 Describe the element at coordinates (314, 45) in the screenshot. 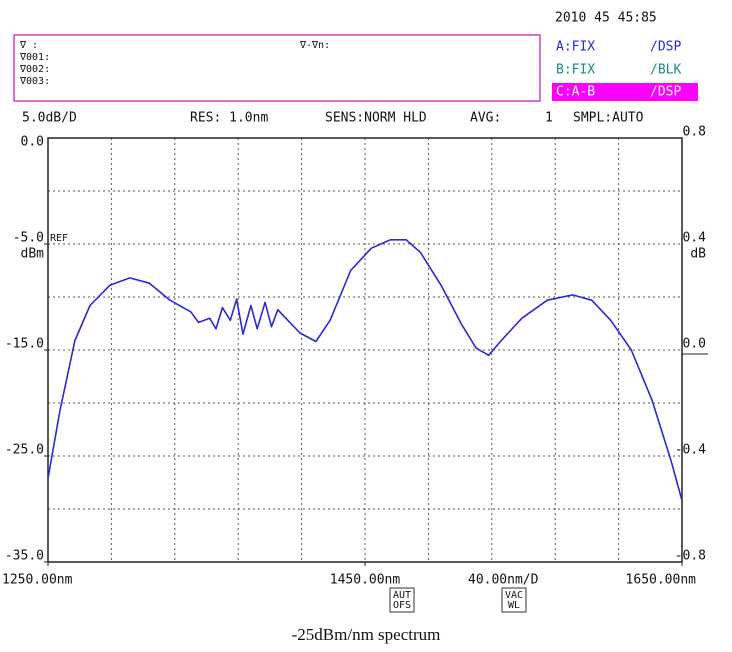

I see `marker-diff: ∇-∇n:` at that location.